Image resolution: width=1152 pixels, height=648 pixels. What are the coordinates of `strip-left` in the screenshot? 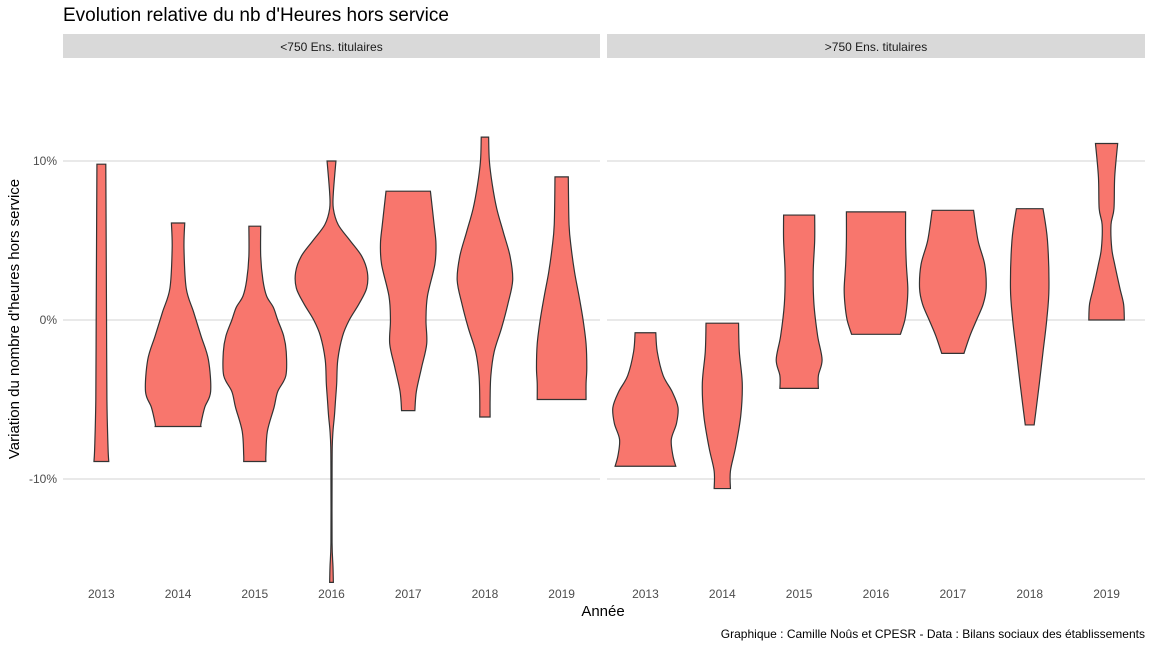 It's located at (331, 46).